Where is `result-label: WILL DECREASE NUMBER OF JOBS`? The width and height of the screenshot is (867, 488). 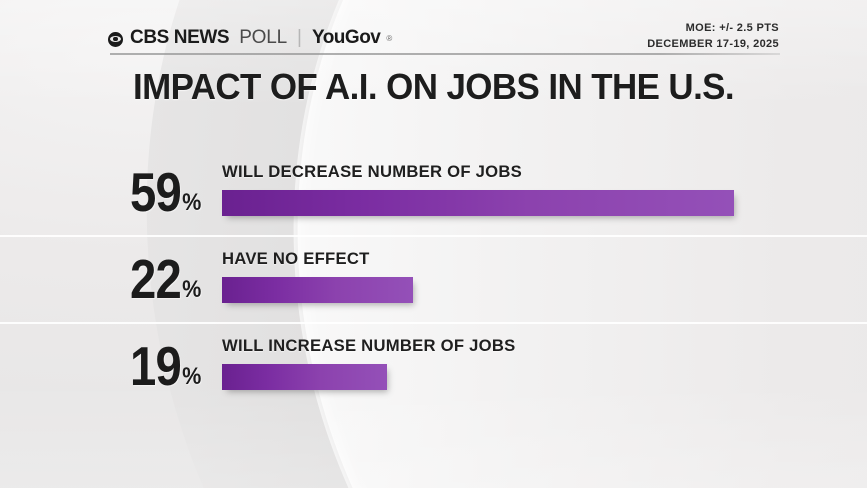 result-label: WILL DECREASE NUMBER OF JOBS is located at coordinates (372, 171).